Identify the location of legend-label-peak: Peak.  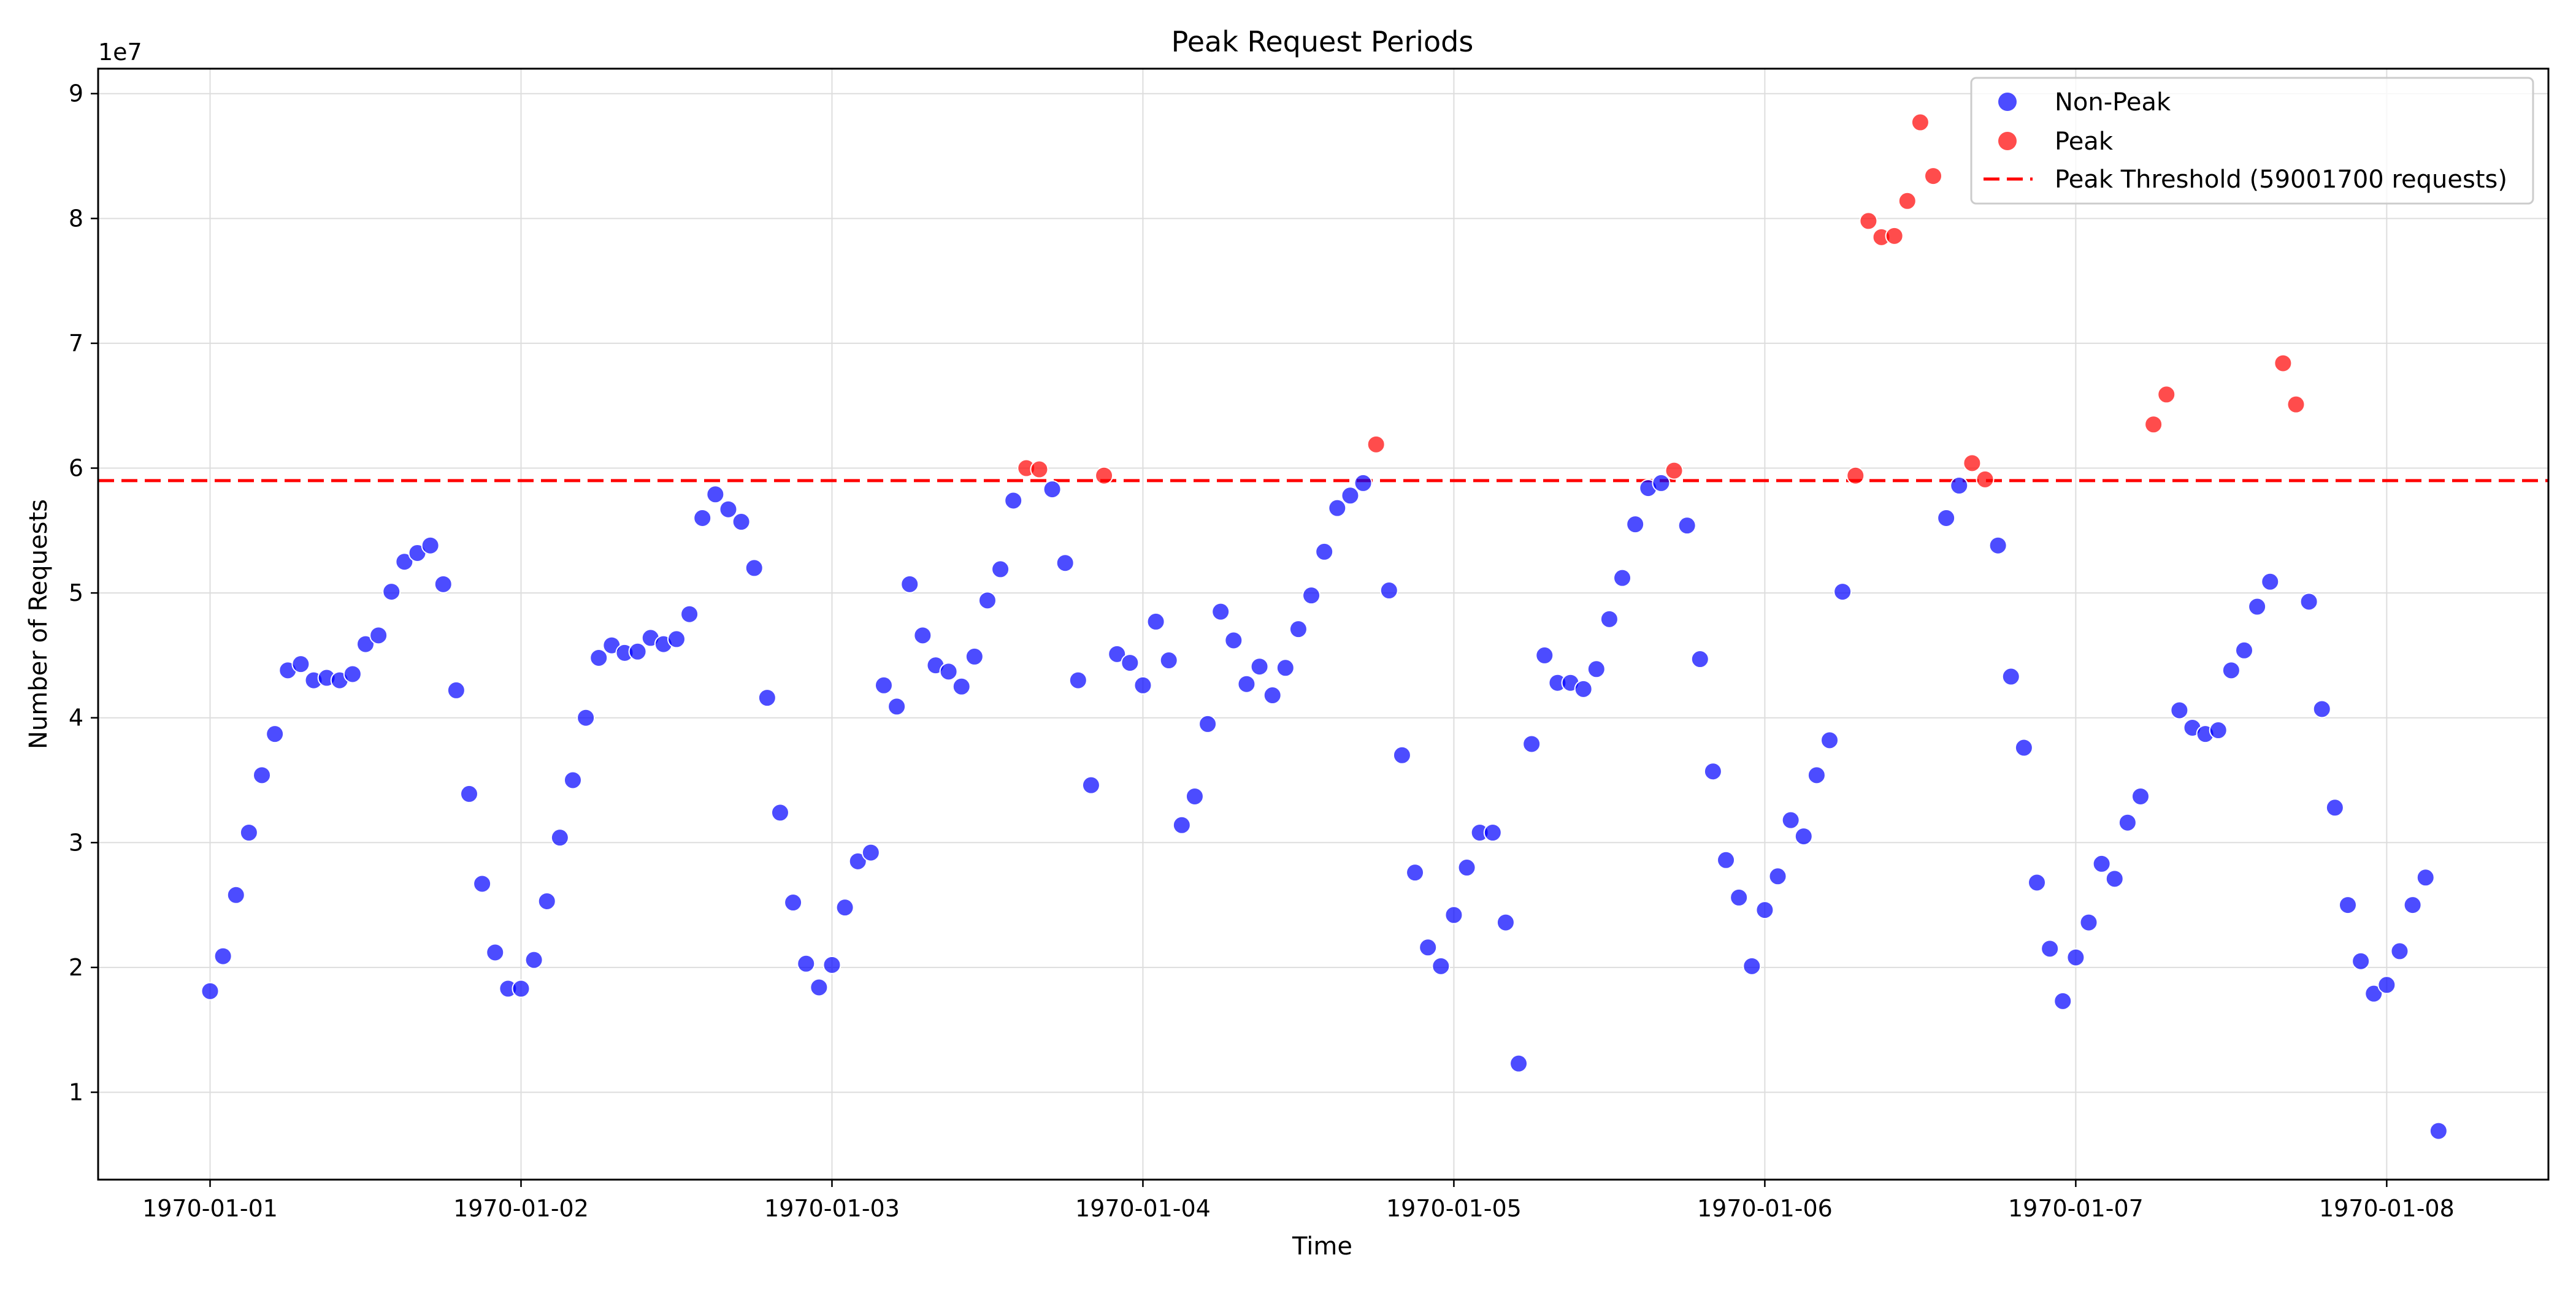
(2084, 142).